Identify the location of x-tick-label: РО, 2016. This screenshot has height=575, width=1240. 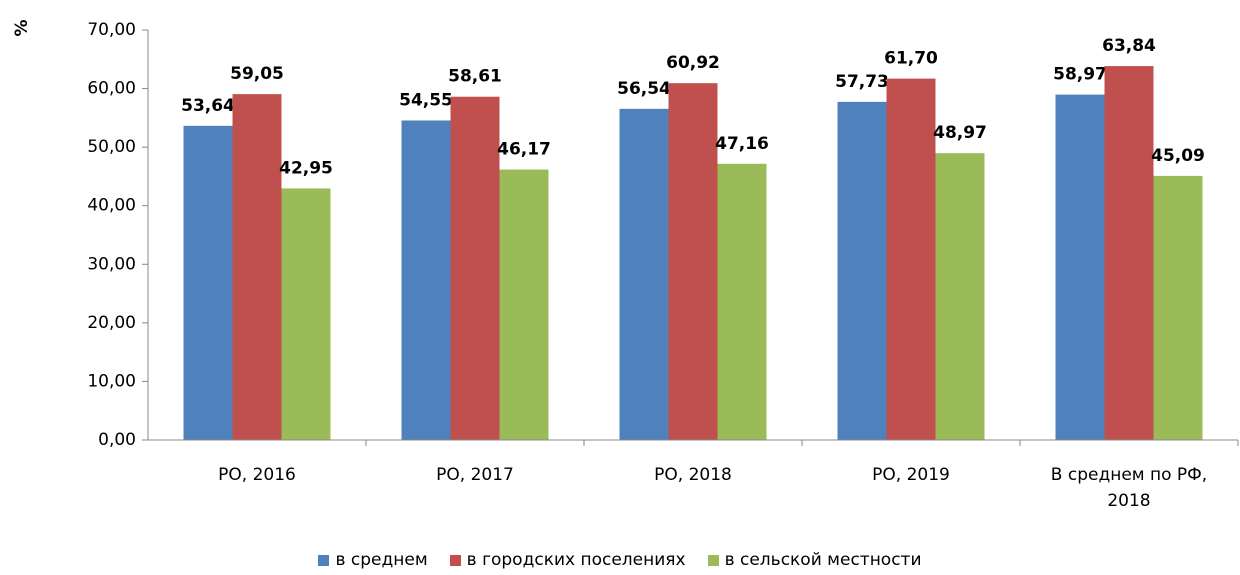
(257, 475).